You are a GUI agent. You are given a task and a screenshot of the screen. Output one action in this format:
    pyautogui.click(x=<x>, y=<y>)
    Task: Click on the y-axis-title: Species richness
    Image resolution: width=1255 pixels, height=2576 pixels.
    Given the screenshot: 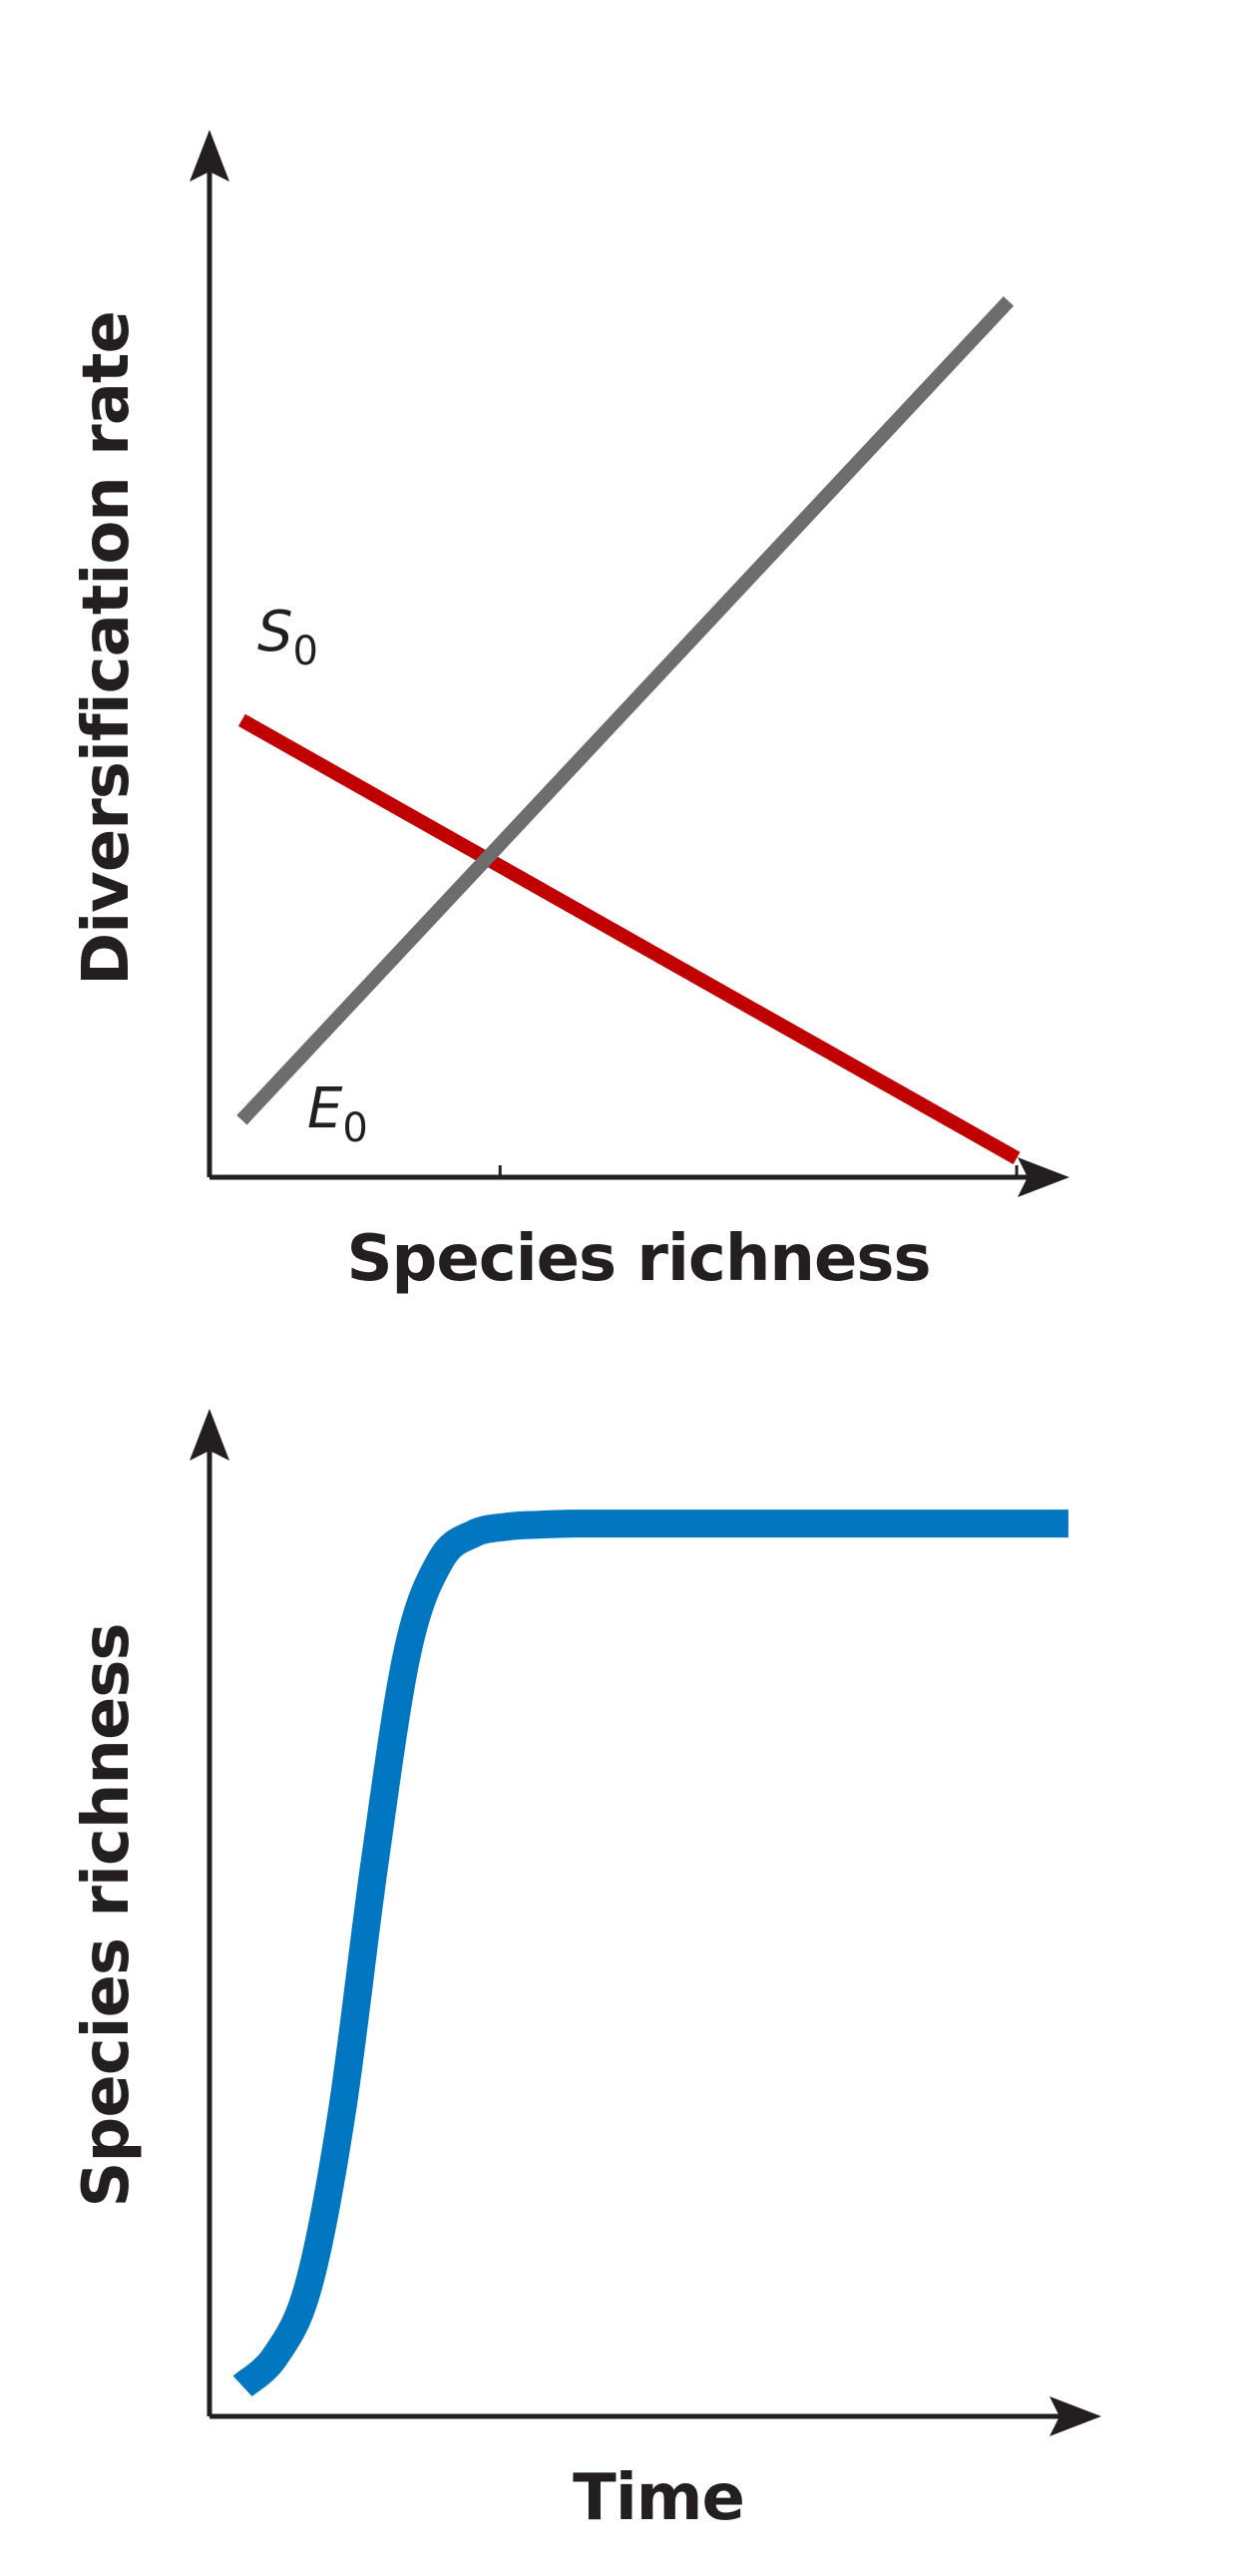 What is the action you would take?
    pyautogui.click(x=107, y=1915)
    